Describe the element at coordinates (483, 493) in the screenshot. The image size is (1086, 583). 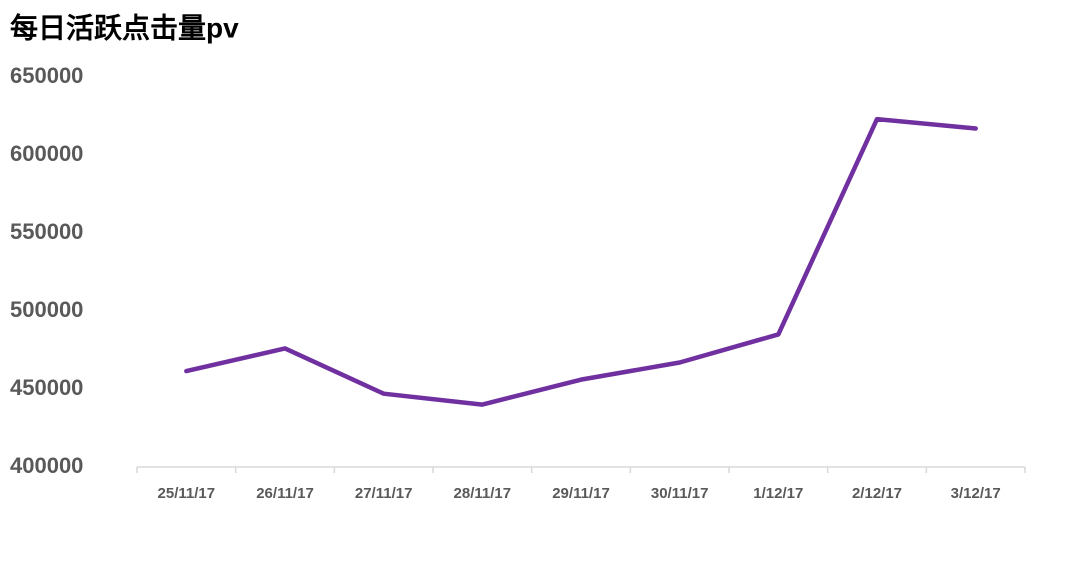
I see `x-tick-label: 28/11/17` at that location.